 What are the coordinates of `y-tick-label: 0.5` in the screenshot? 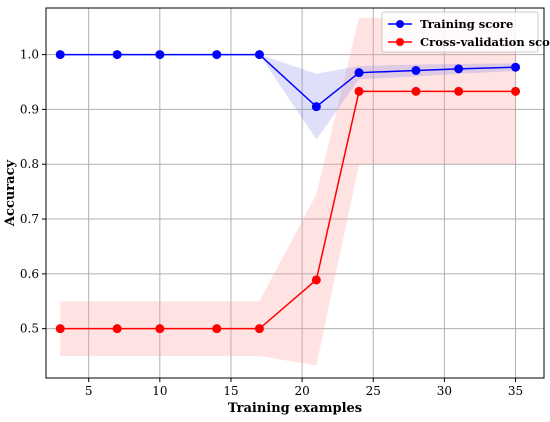 It's located at (29, 329).